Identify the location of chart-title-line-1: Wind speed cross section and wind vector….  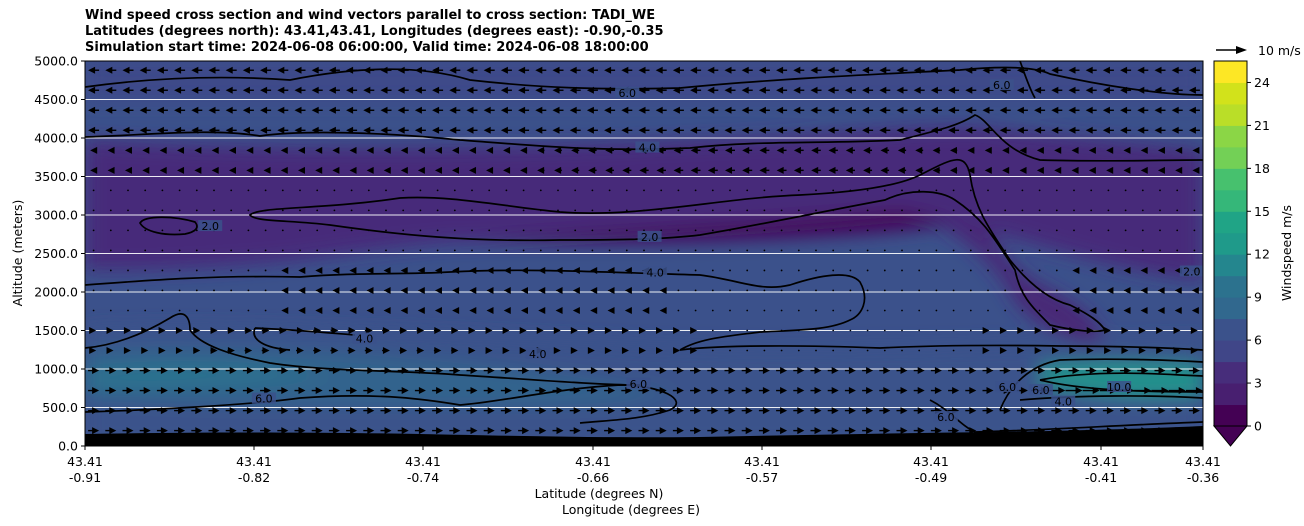
(370, 15).